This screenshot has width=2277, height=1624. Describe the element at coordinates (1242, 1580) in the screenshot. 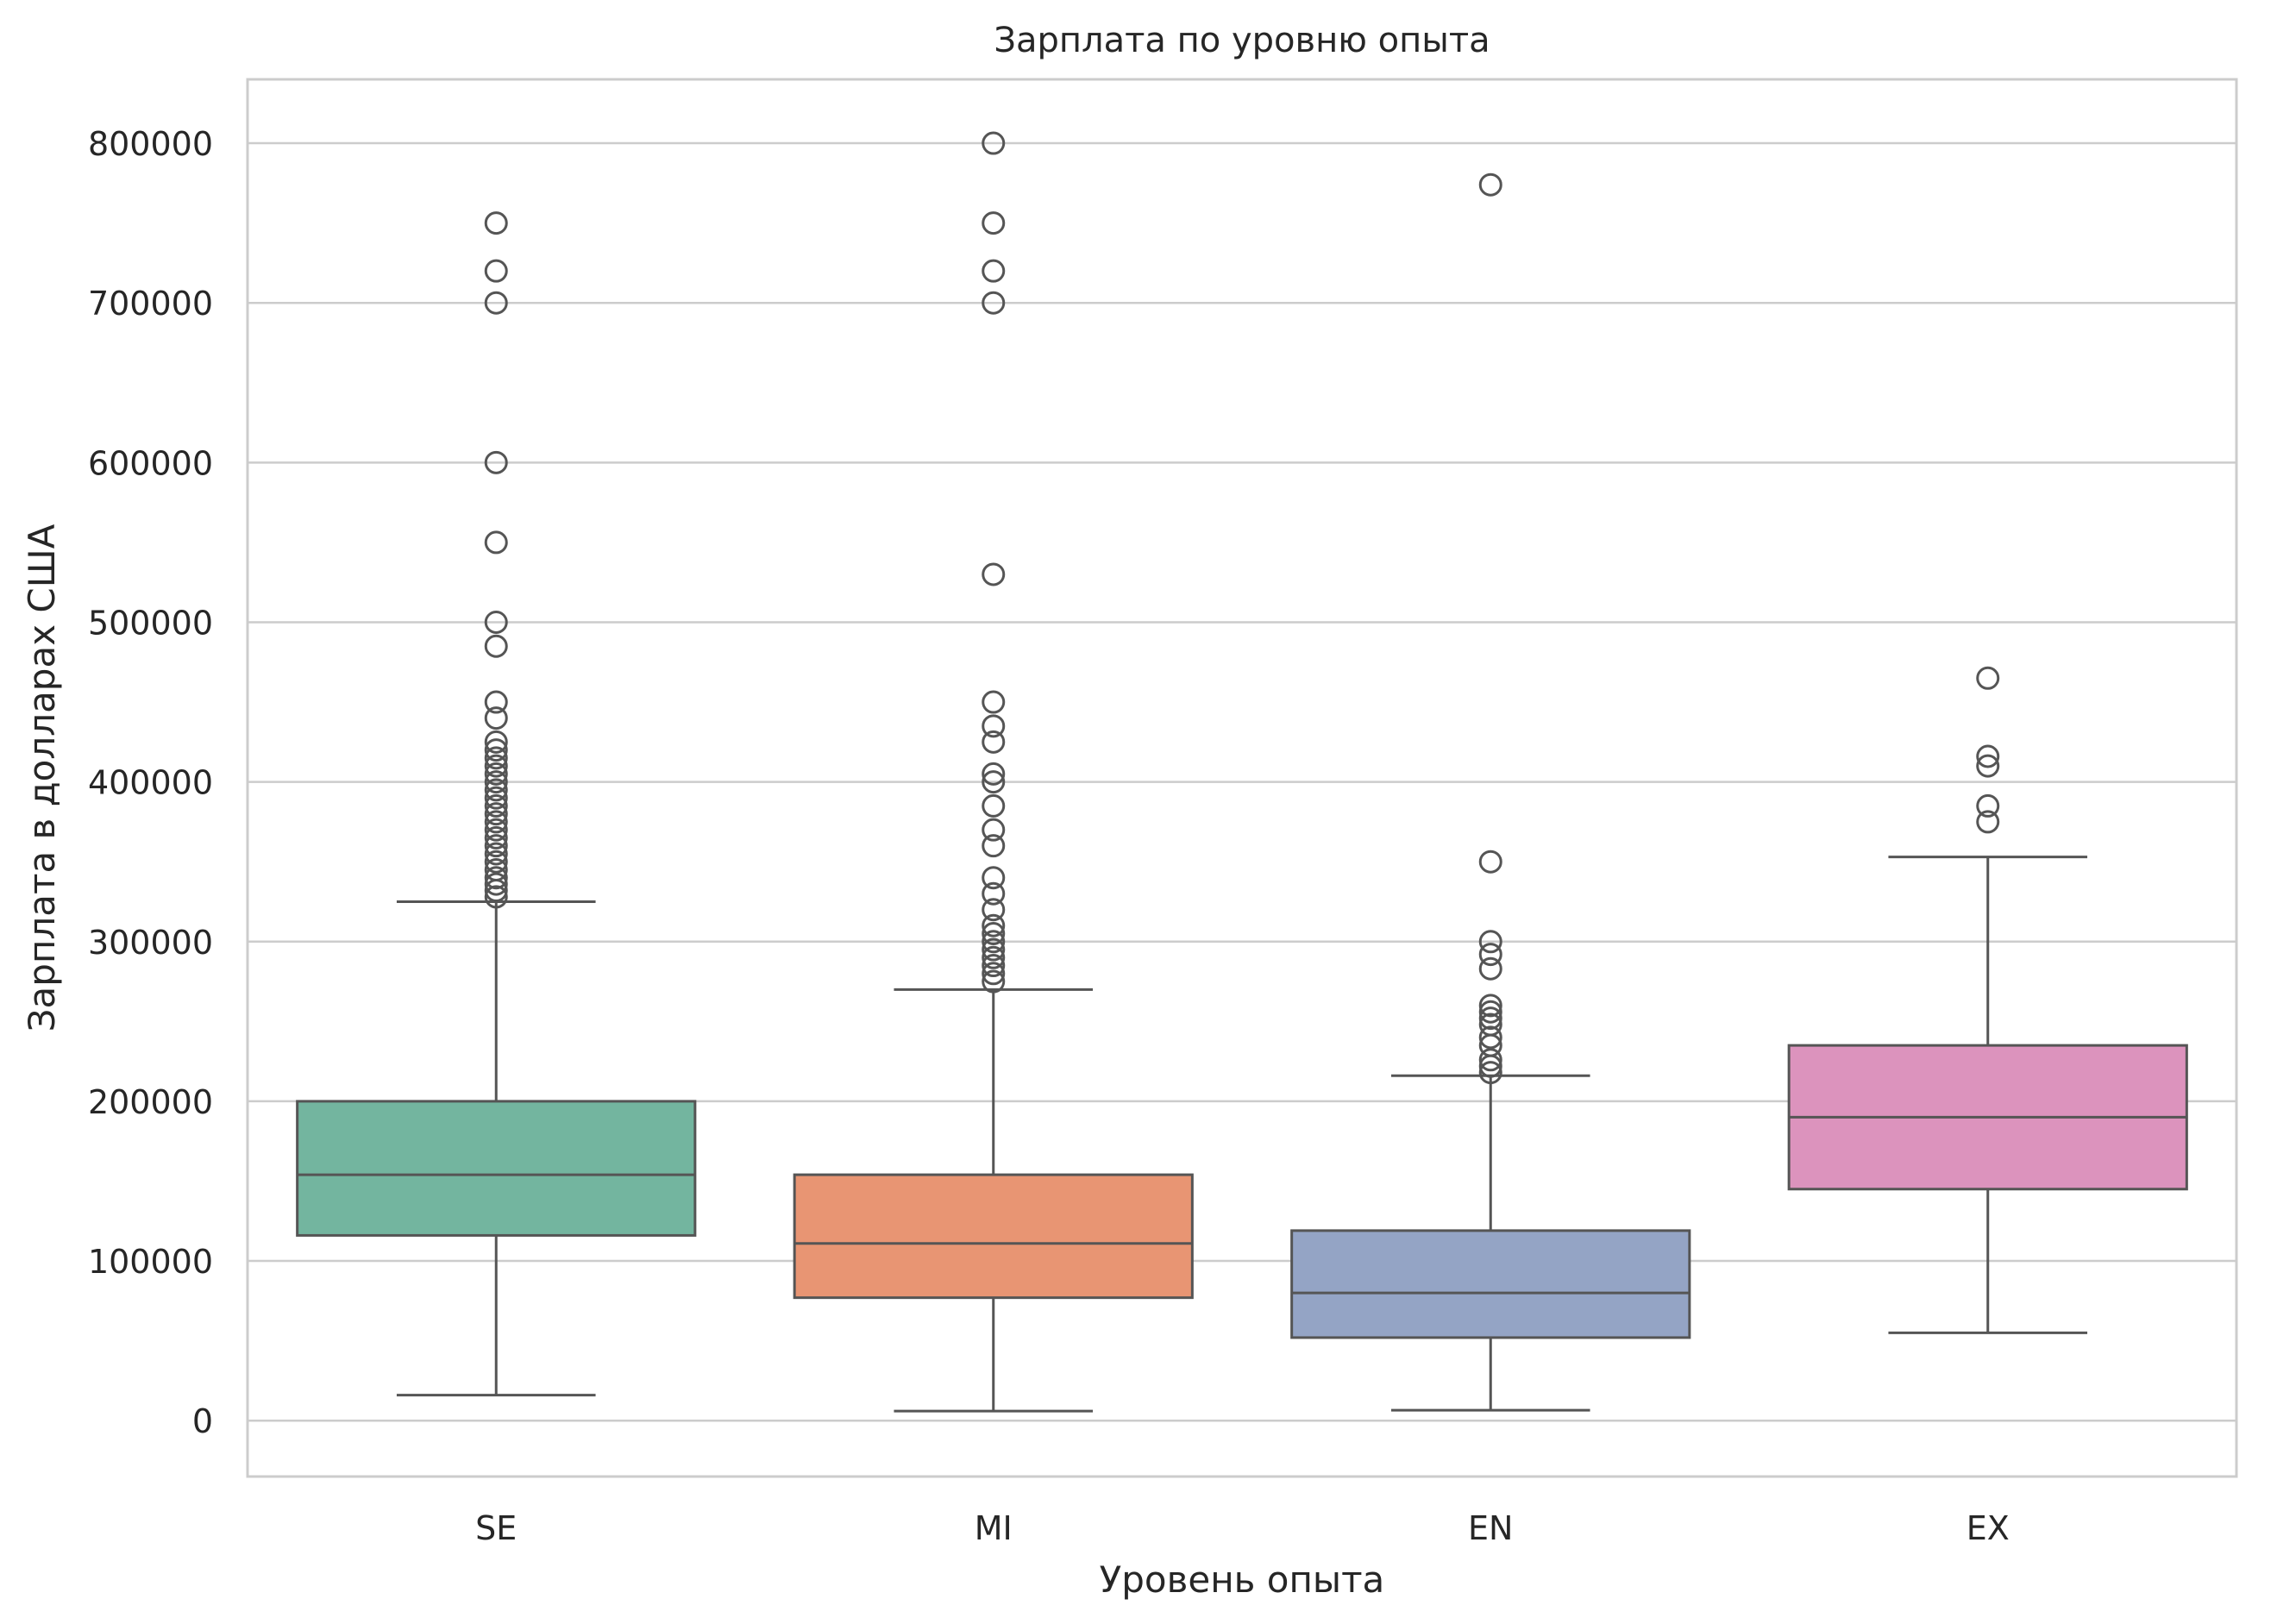

I see `x-axis-label: Уровень опыта` at that location.